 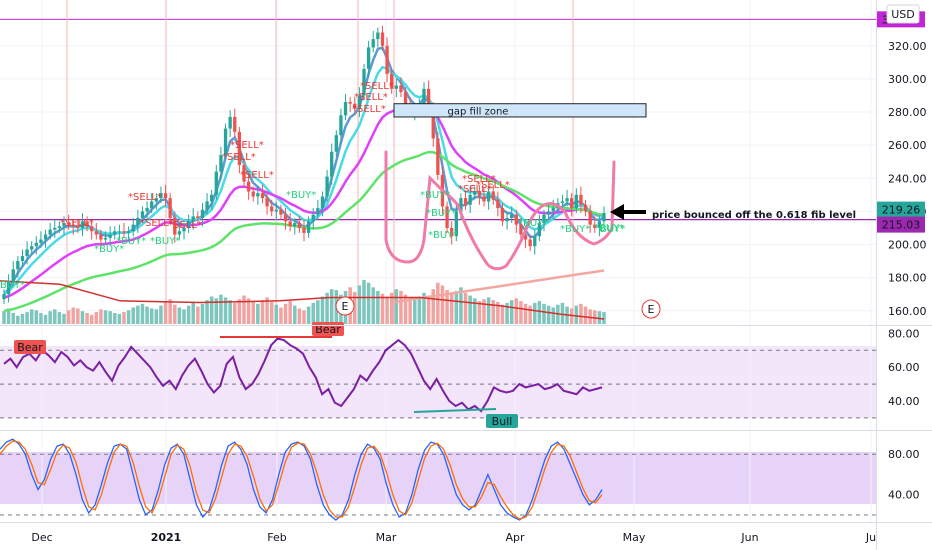 I want to click on stoch-tick-label: 80.00, so click(x=904, y=454).